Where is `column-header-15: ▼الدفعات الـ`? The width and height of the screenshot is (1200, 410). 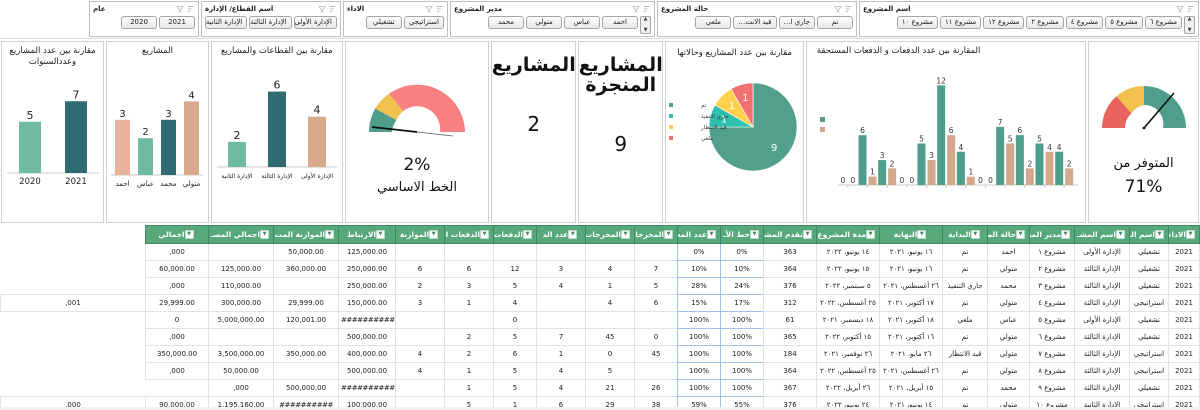
column-header-15: ▼الدفعات الـ is located at coordinates (469, 234).